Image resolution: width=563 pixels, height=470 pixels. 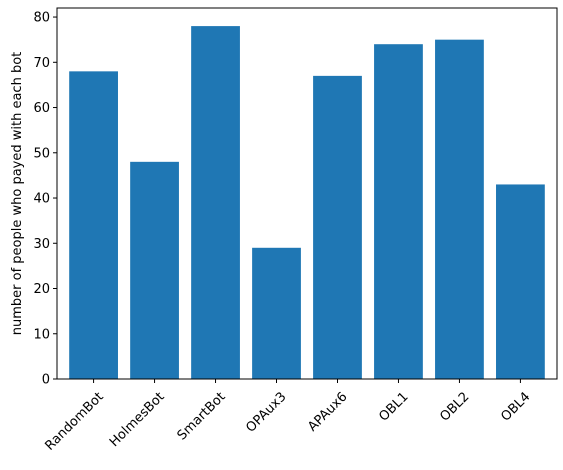 I want to click on y-tick-label: 10, so click(x=41, y=334).